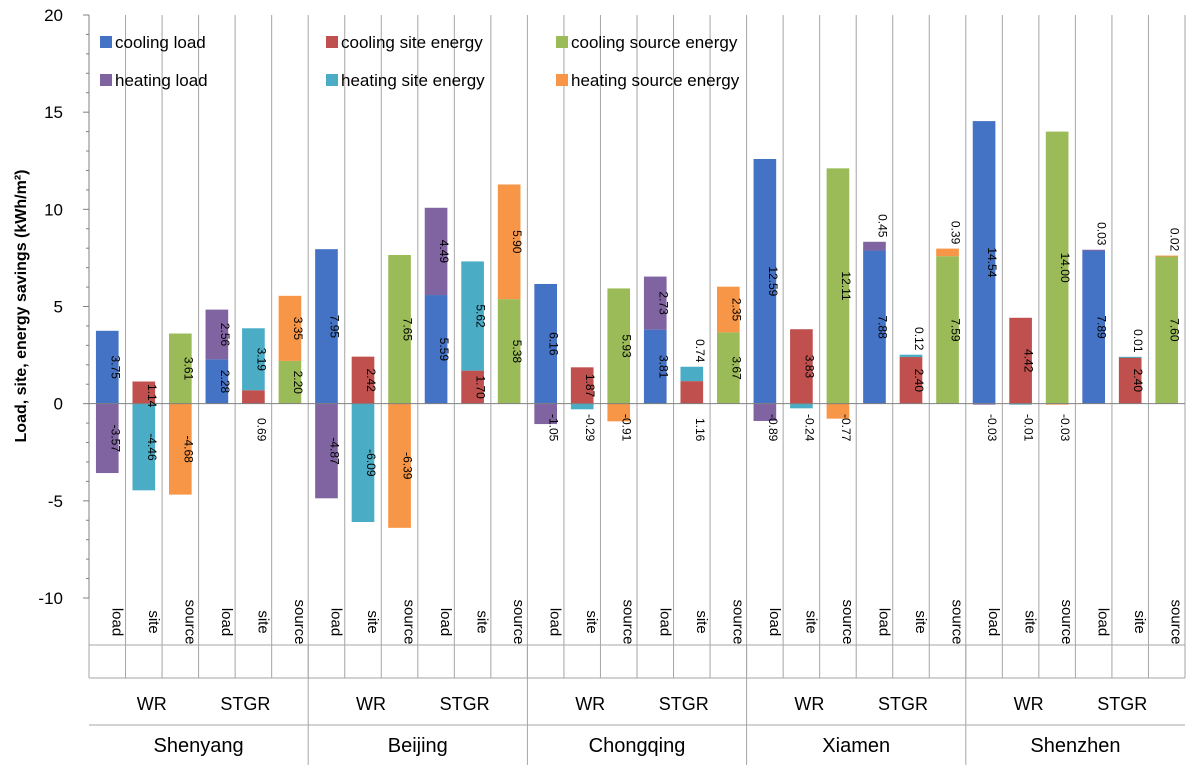 The height and width of the screenshot is (765, 1189). What do you see at coordinates (1029, 361) in the screenshot?
I see `data-label-cooling: 4.42` at bounding box center [1029, 361].